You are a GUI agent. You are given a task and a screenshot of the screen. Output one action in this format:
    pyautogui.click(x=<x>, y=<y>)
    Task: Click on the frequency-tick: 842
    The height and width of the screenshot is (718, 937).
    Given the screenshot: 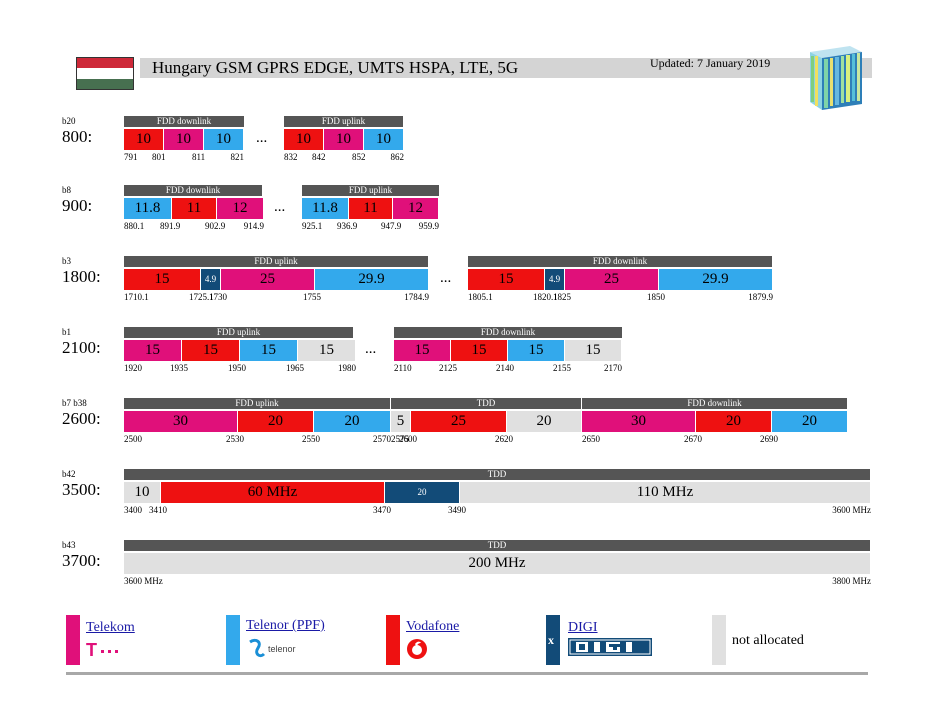 What is the action you would take?
    pyautogui.click(x=319, y=157)
    